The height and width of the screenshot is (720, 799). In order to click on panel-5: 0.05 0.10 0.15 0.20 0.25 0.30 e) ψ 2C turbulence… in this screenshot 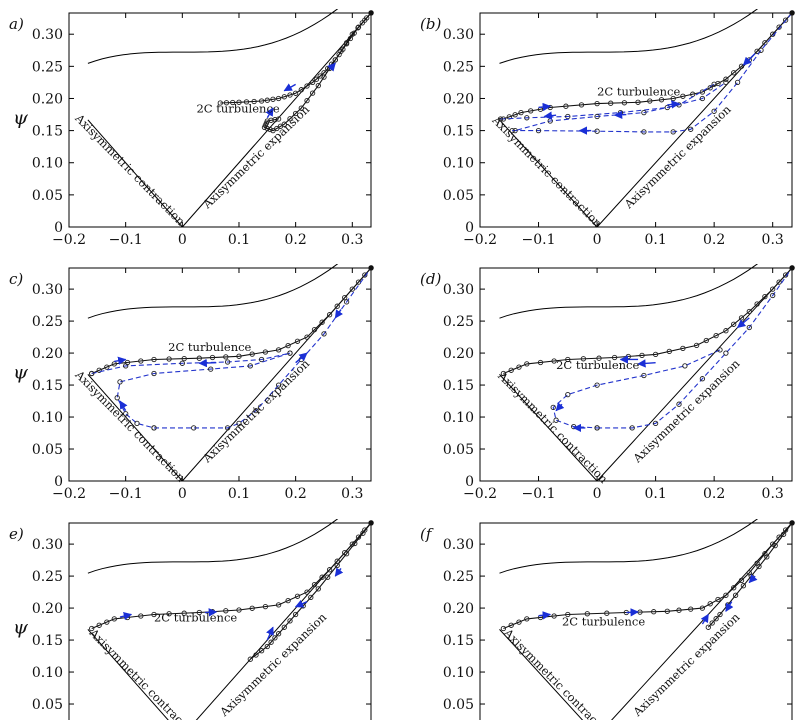, I will do `click(191, 619)`.